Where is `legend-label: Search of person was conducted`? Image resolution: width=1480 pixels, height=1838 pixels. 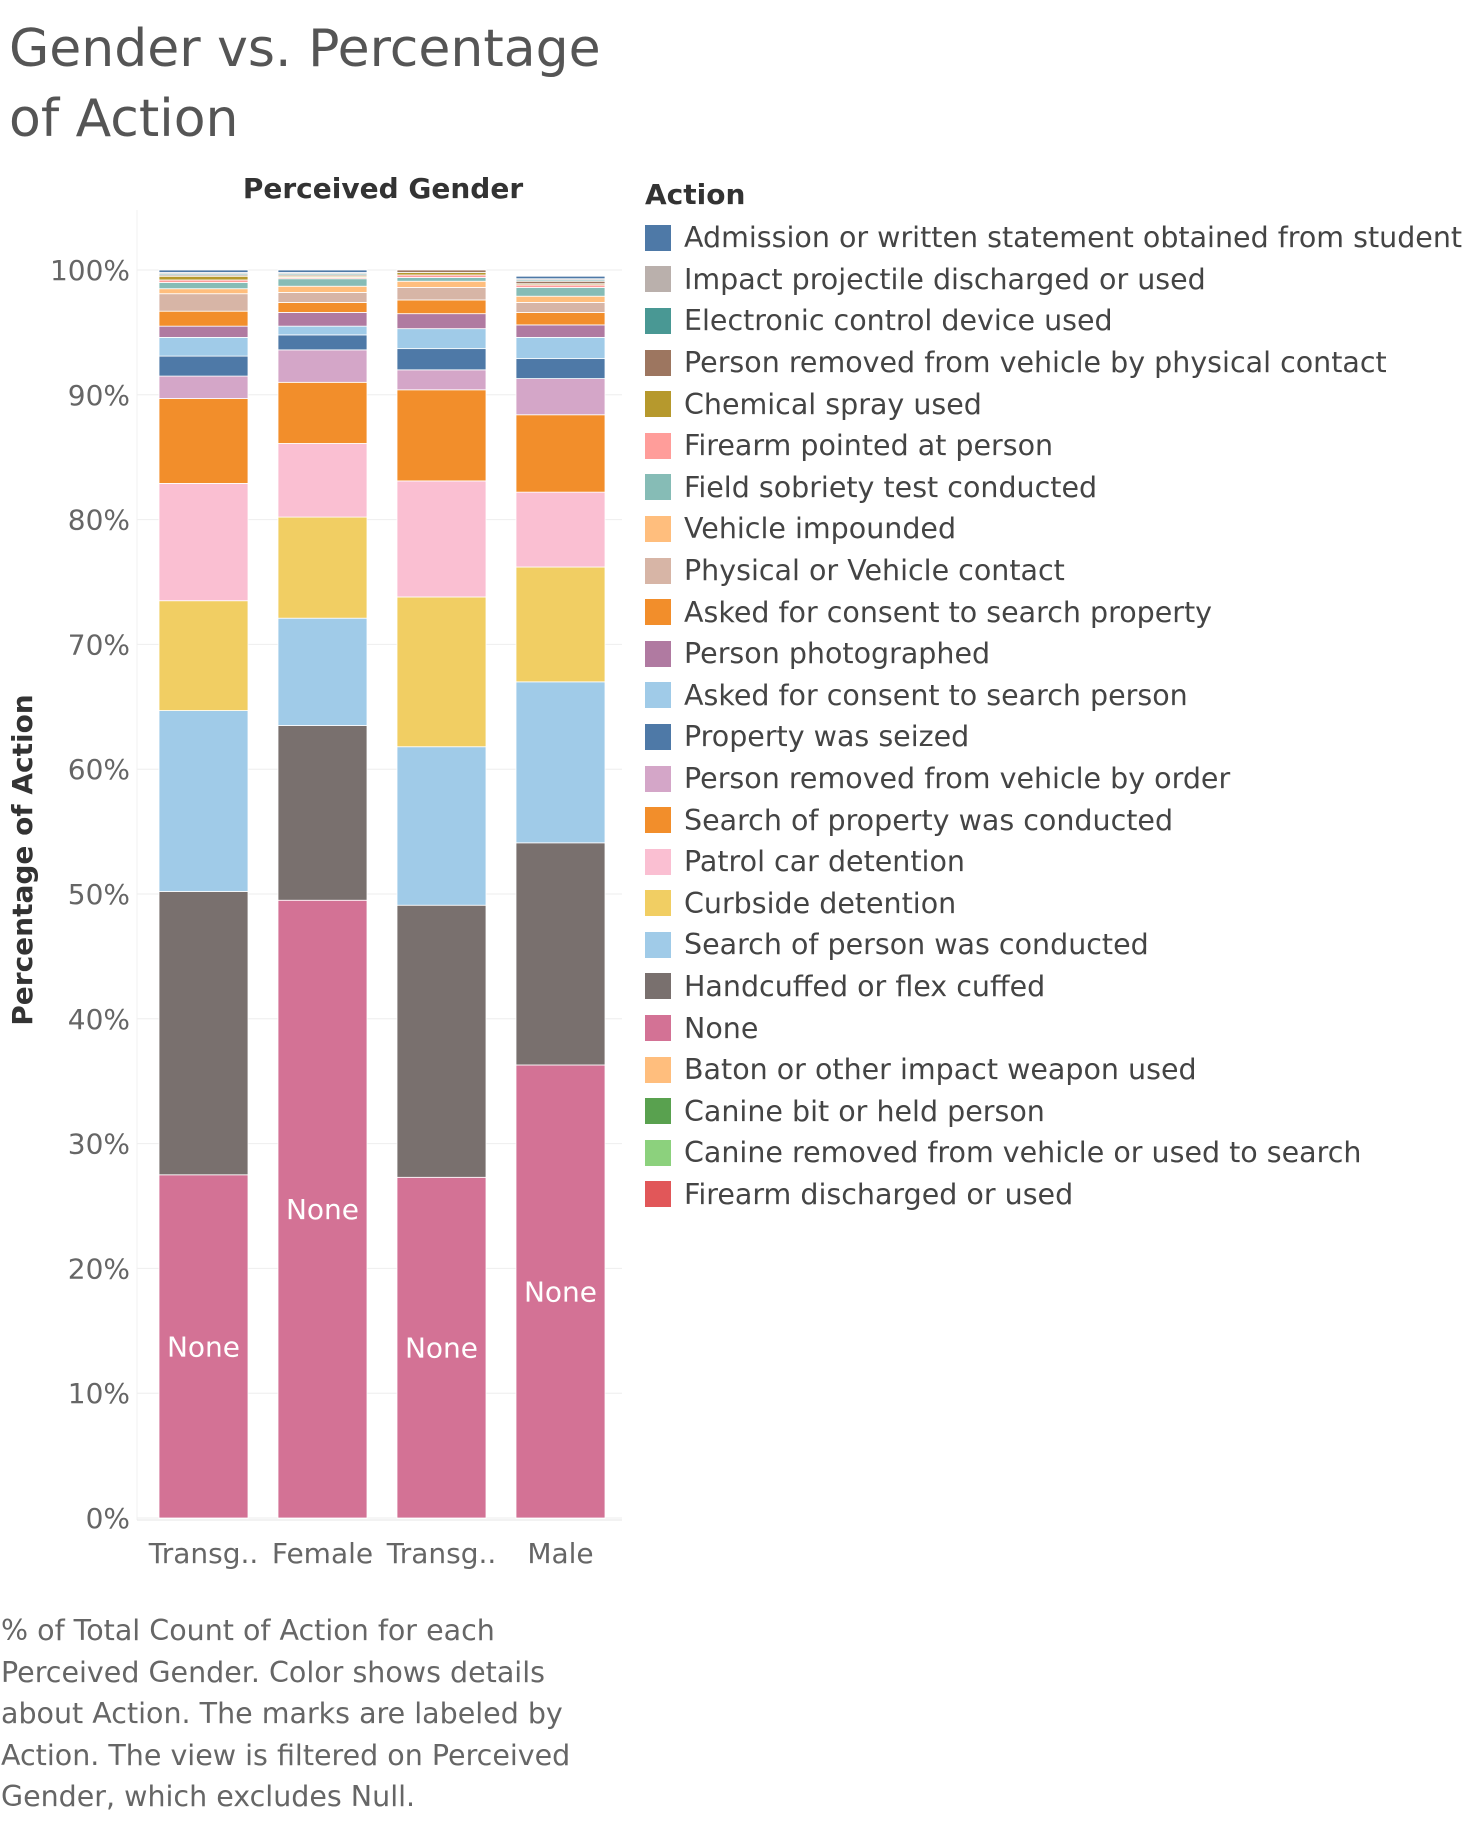 legend-label: Search of person was conducted is located at coordinates (916, 945).